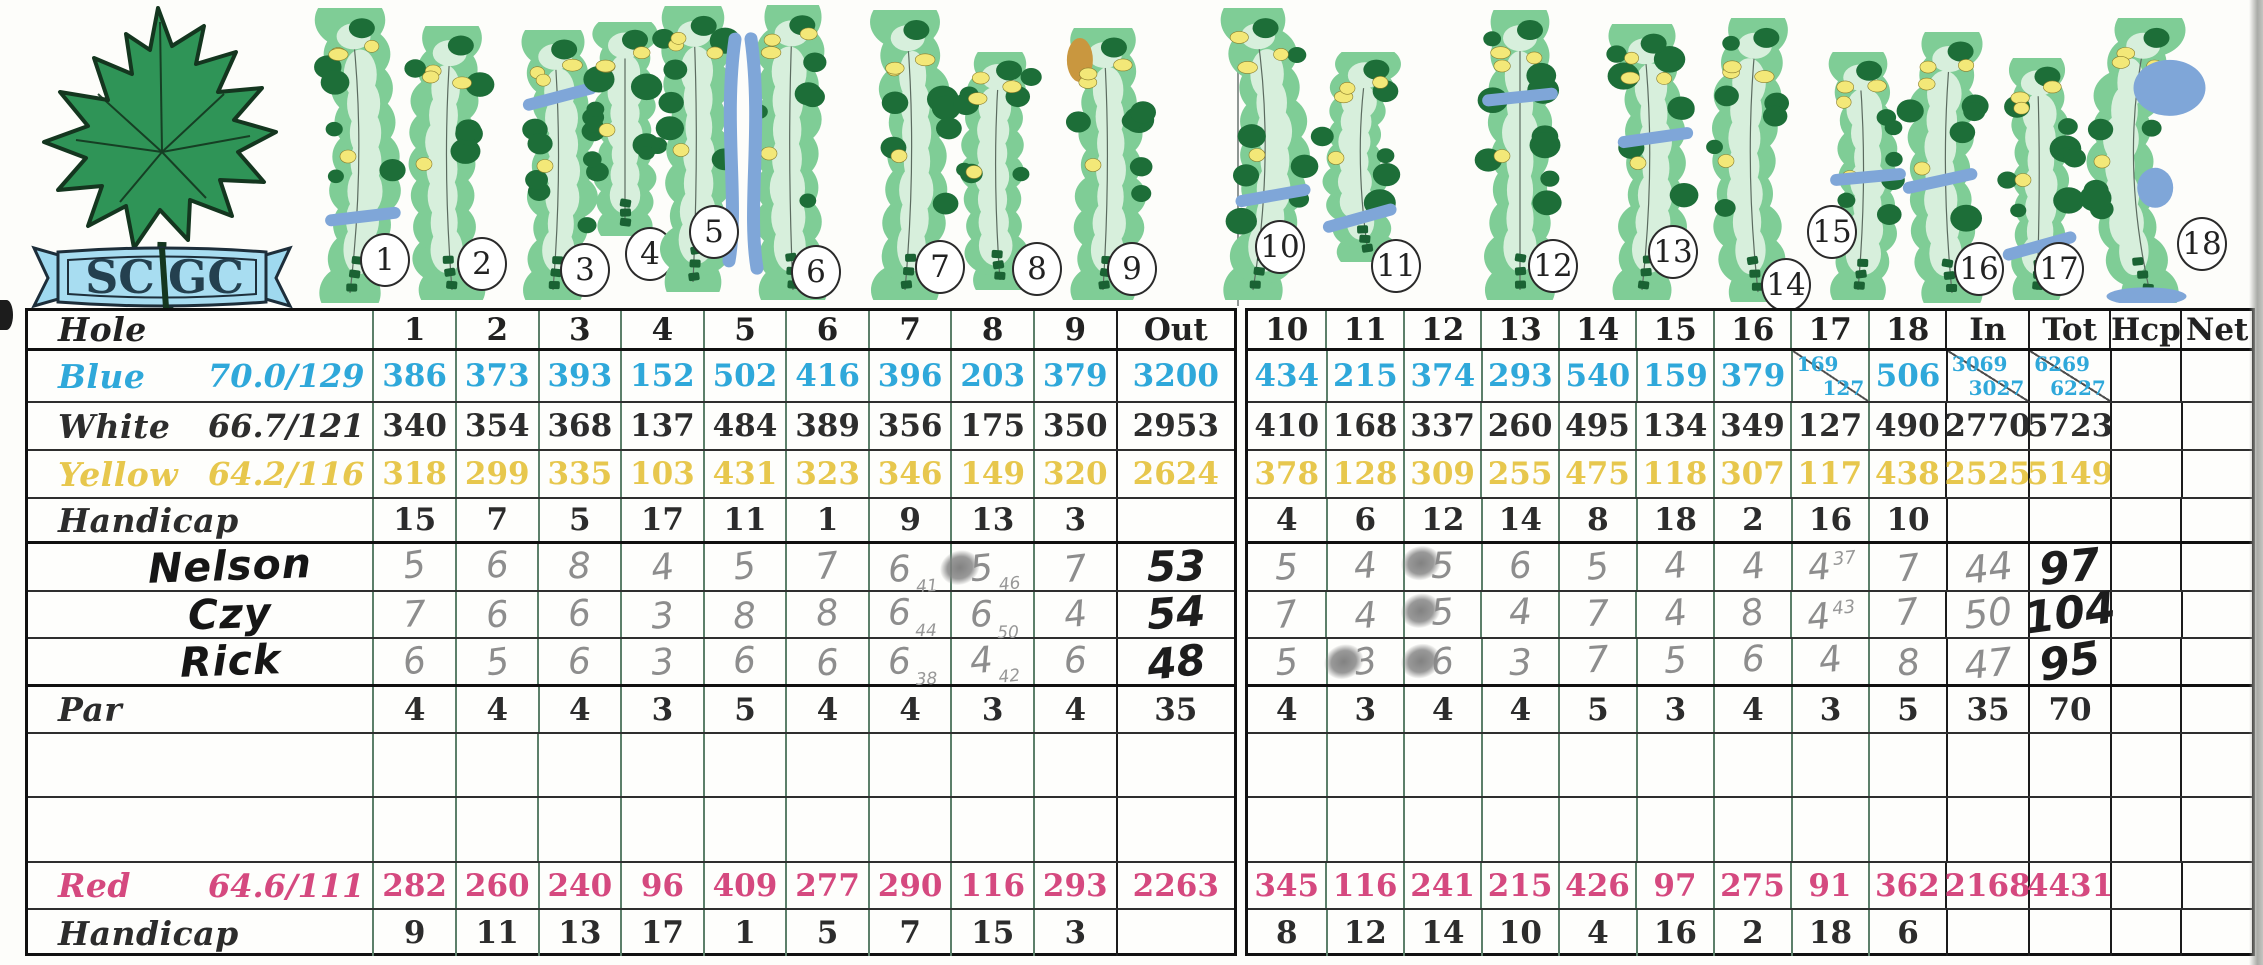  Describe the element at coordinates (662, 329) in the screenshot. I see `column-header: 4` at that location.